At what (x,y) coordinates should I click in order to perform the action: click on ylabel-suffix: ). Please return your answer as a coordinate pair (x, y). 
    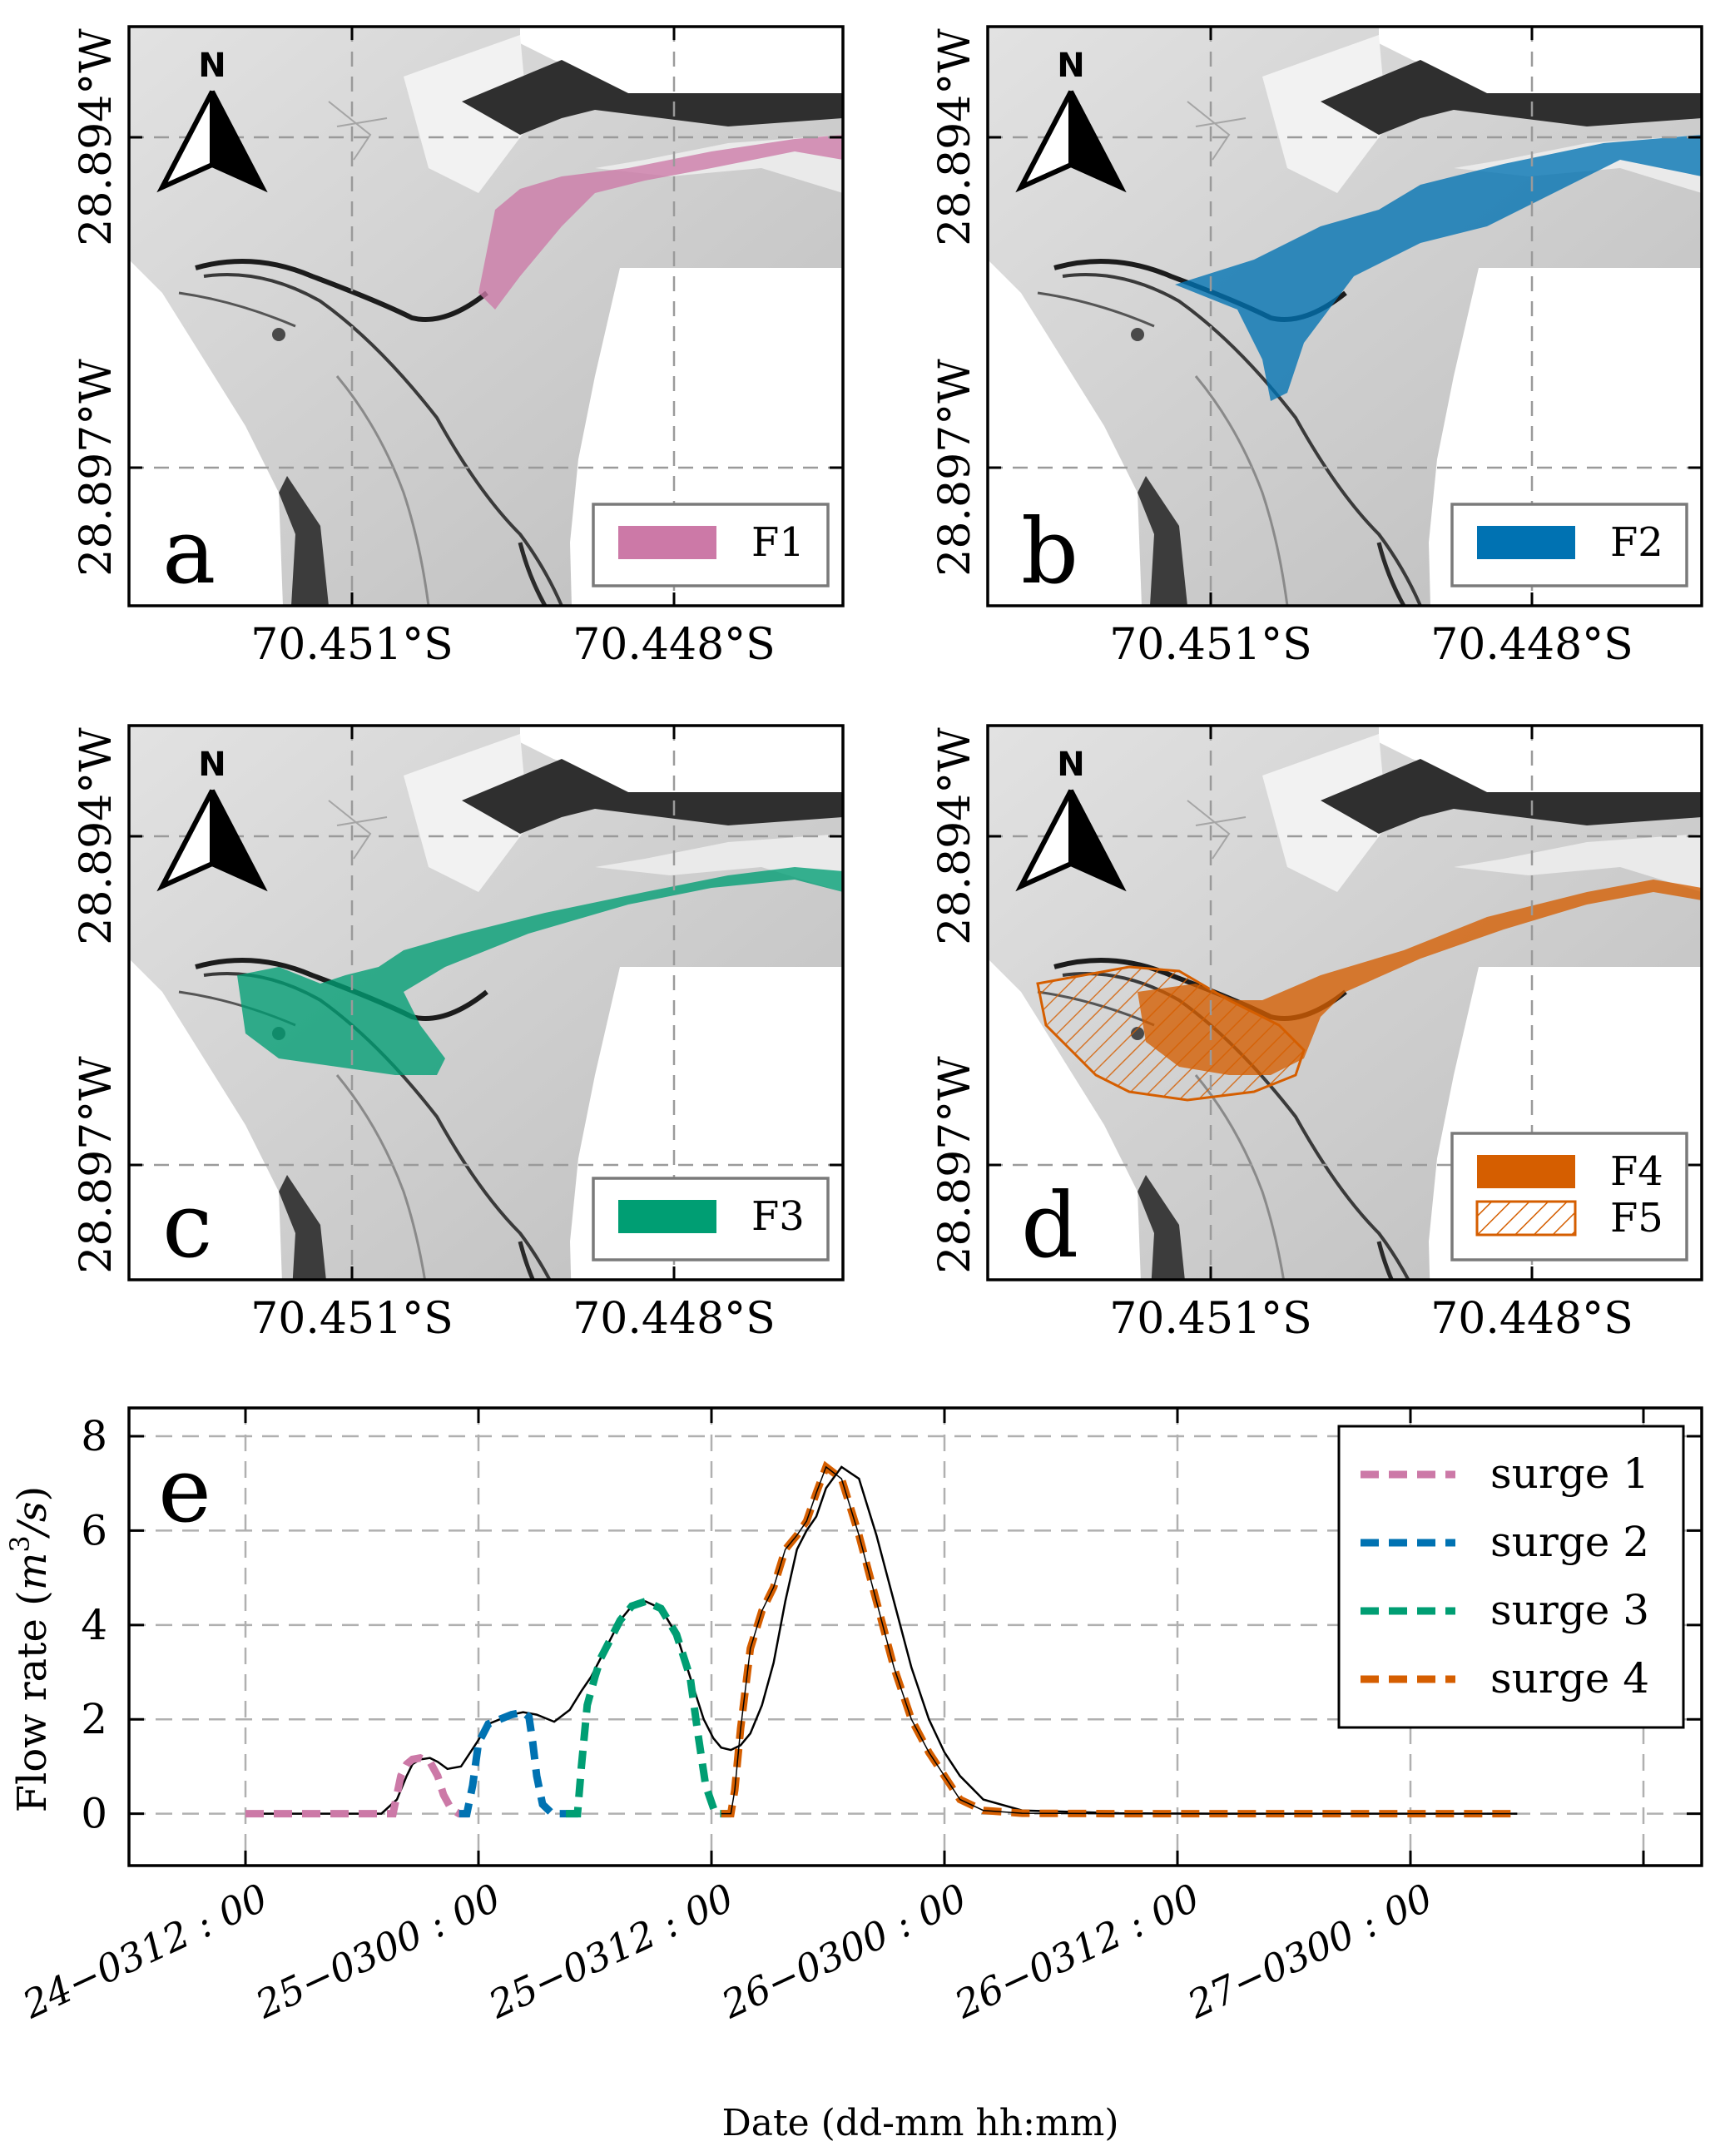
    Looking at the image, I should click on (32, 1494).